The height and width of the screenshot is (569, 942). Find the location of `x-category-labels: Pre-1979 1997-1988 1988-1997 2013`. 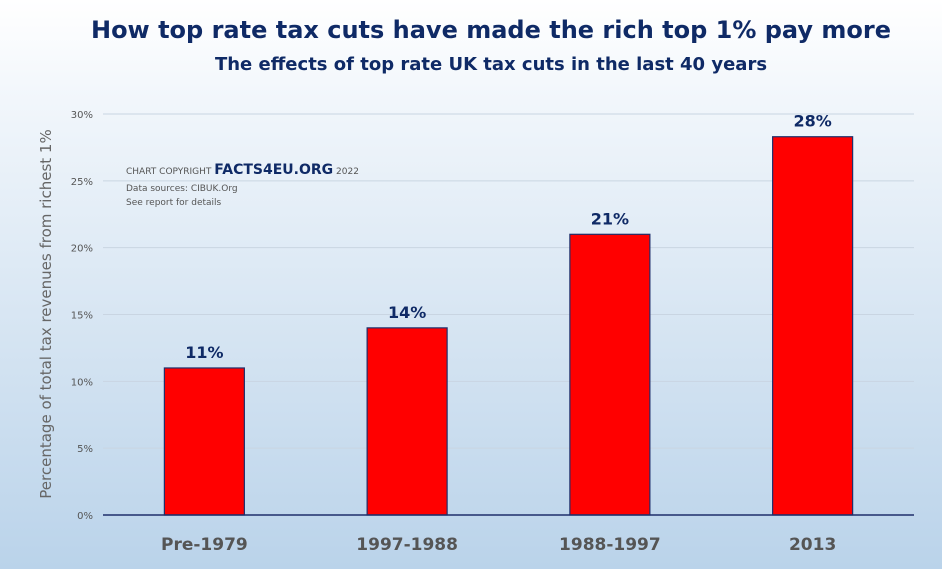

x-category-labels: Pre-1979 1997-1988 1988-1997 2013 is located at coordinates (498, 545).